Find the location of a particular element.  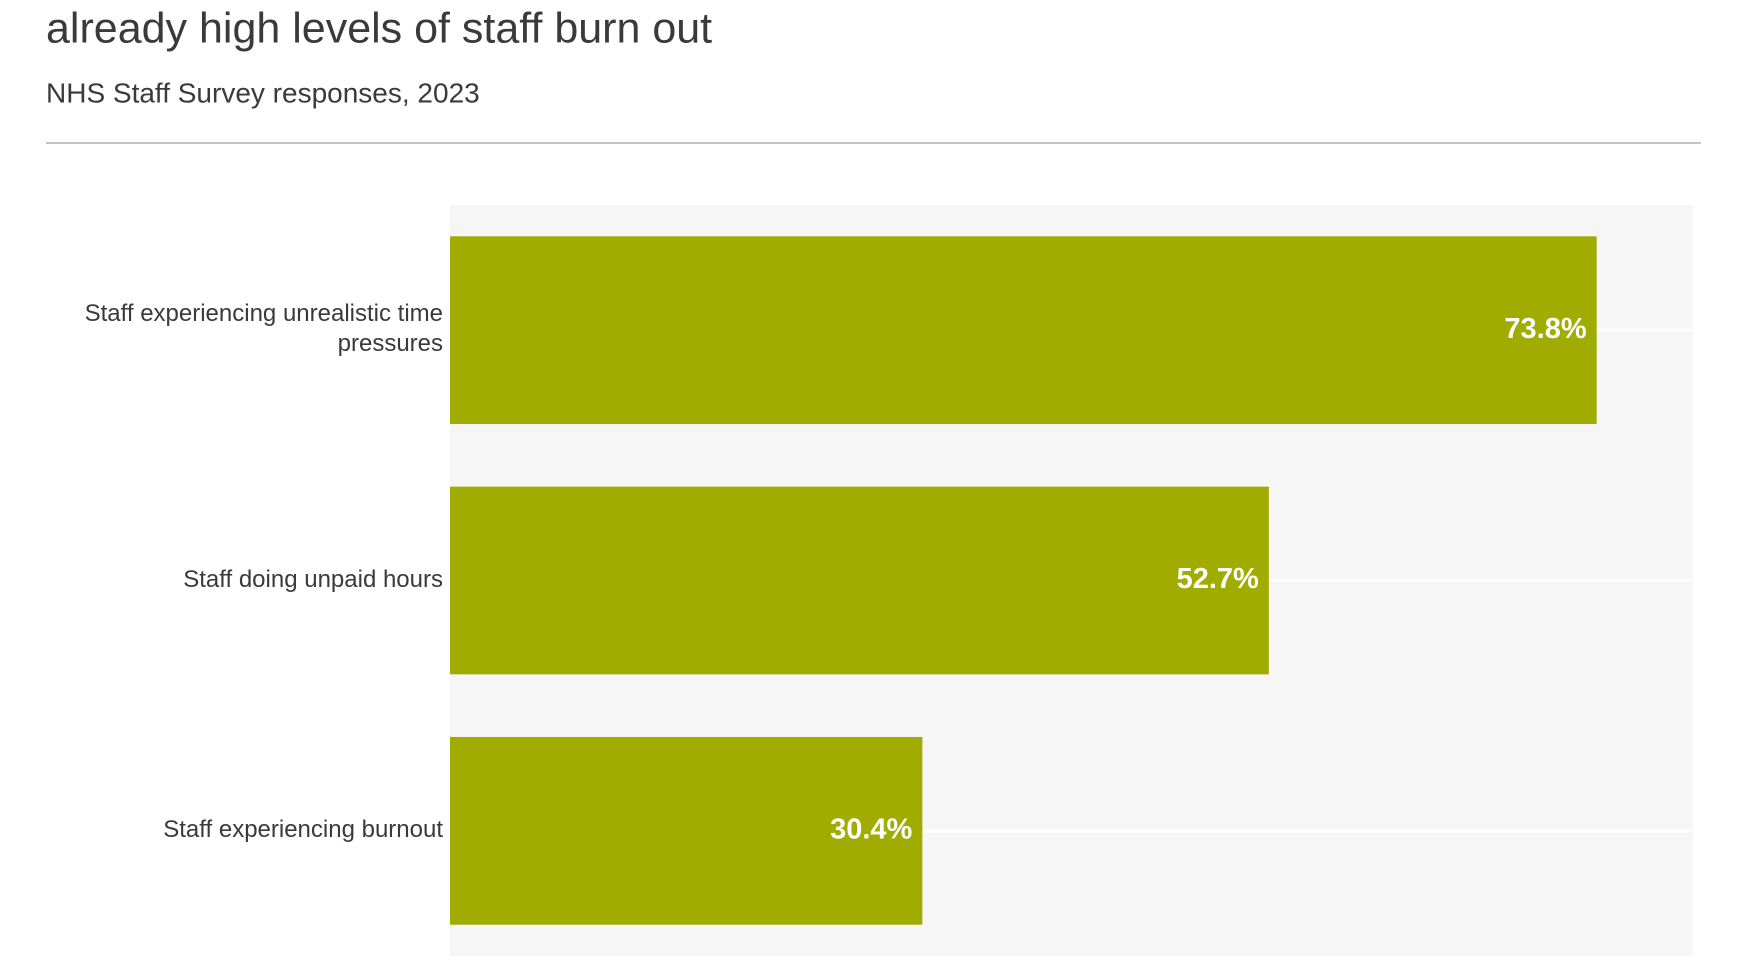

chart-subtitle: NHS Staff Survey responses, 2023 is located at coordinates (263, 92).